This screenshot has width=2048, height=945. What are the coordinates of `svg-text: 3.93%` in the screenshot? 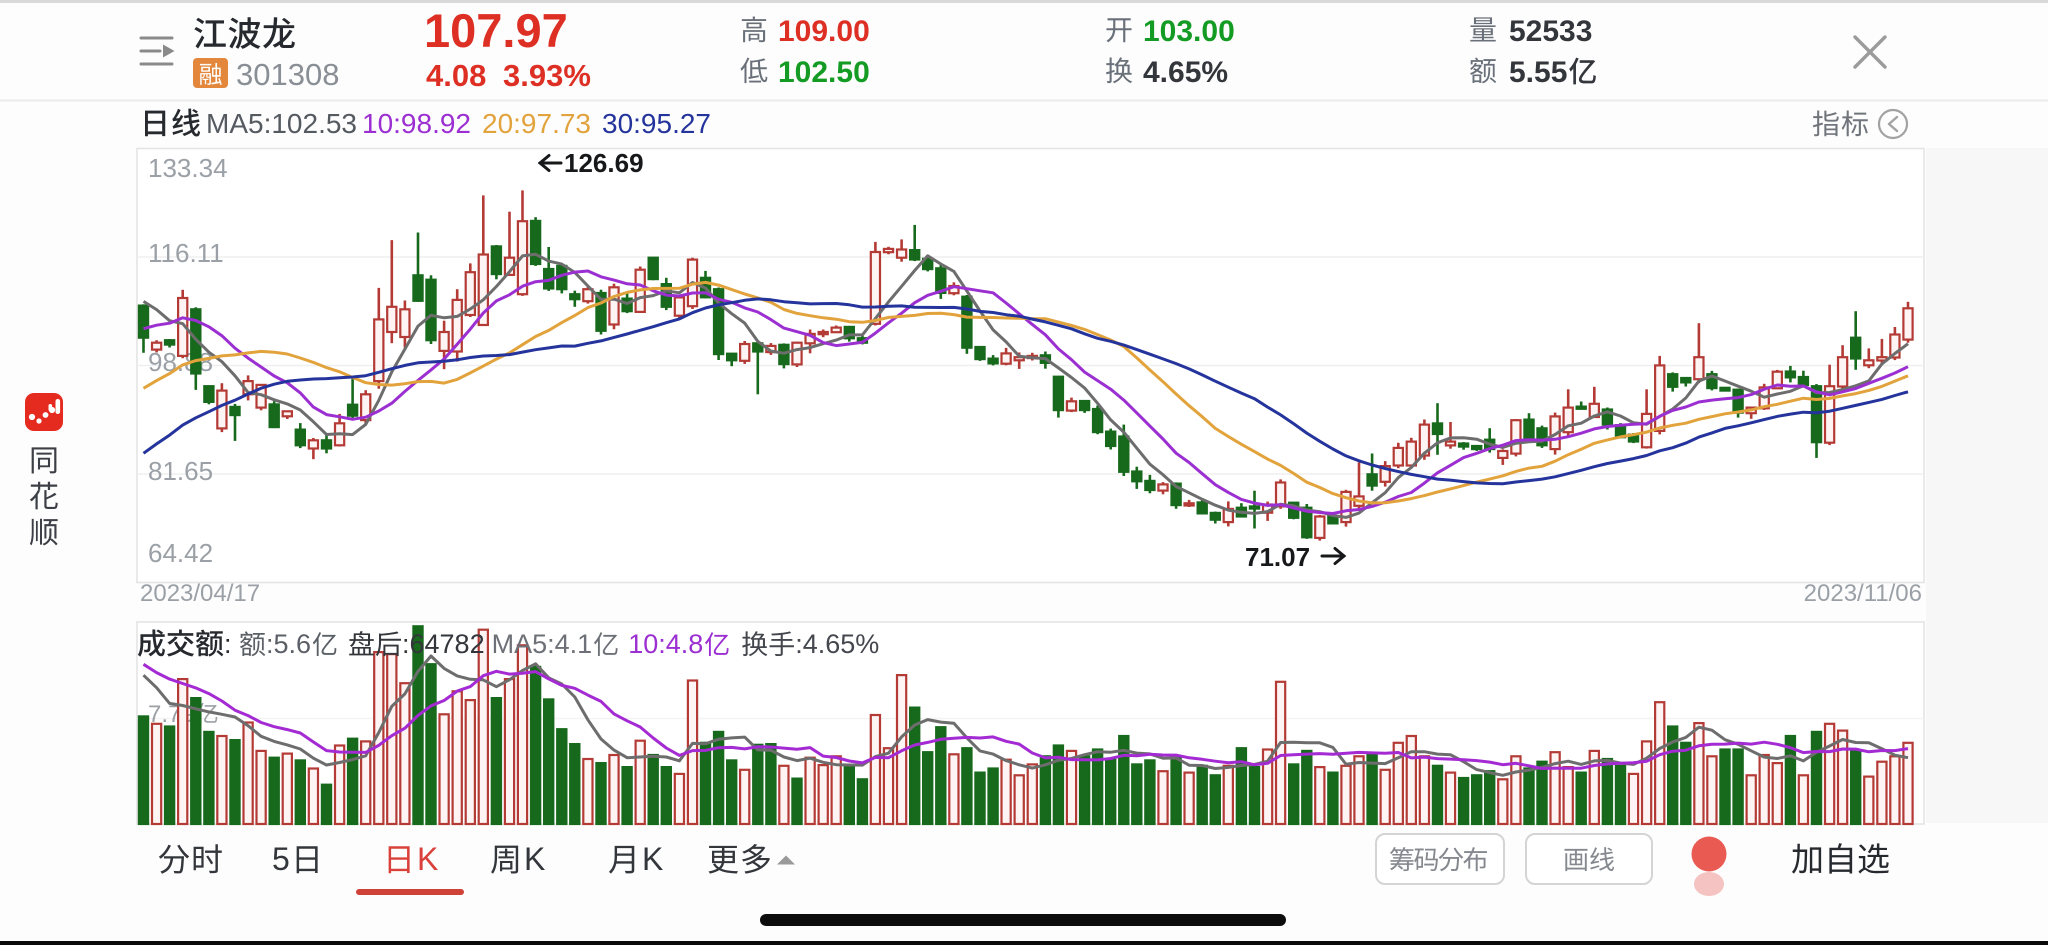 It's located at (547, 75).